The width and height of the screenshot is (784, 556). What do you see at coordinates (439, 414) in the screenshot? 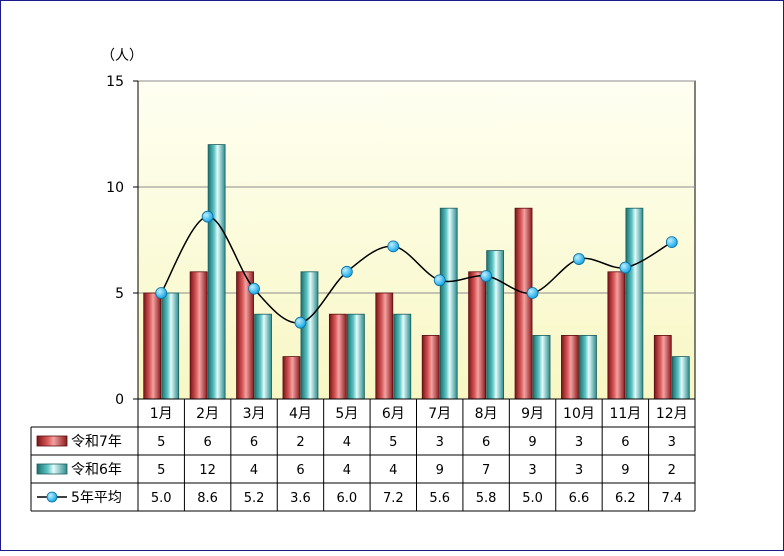
I see `x-tick-label: 7月` at bounding box center [439, 414].